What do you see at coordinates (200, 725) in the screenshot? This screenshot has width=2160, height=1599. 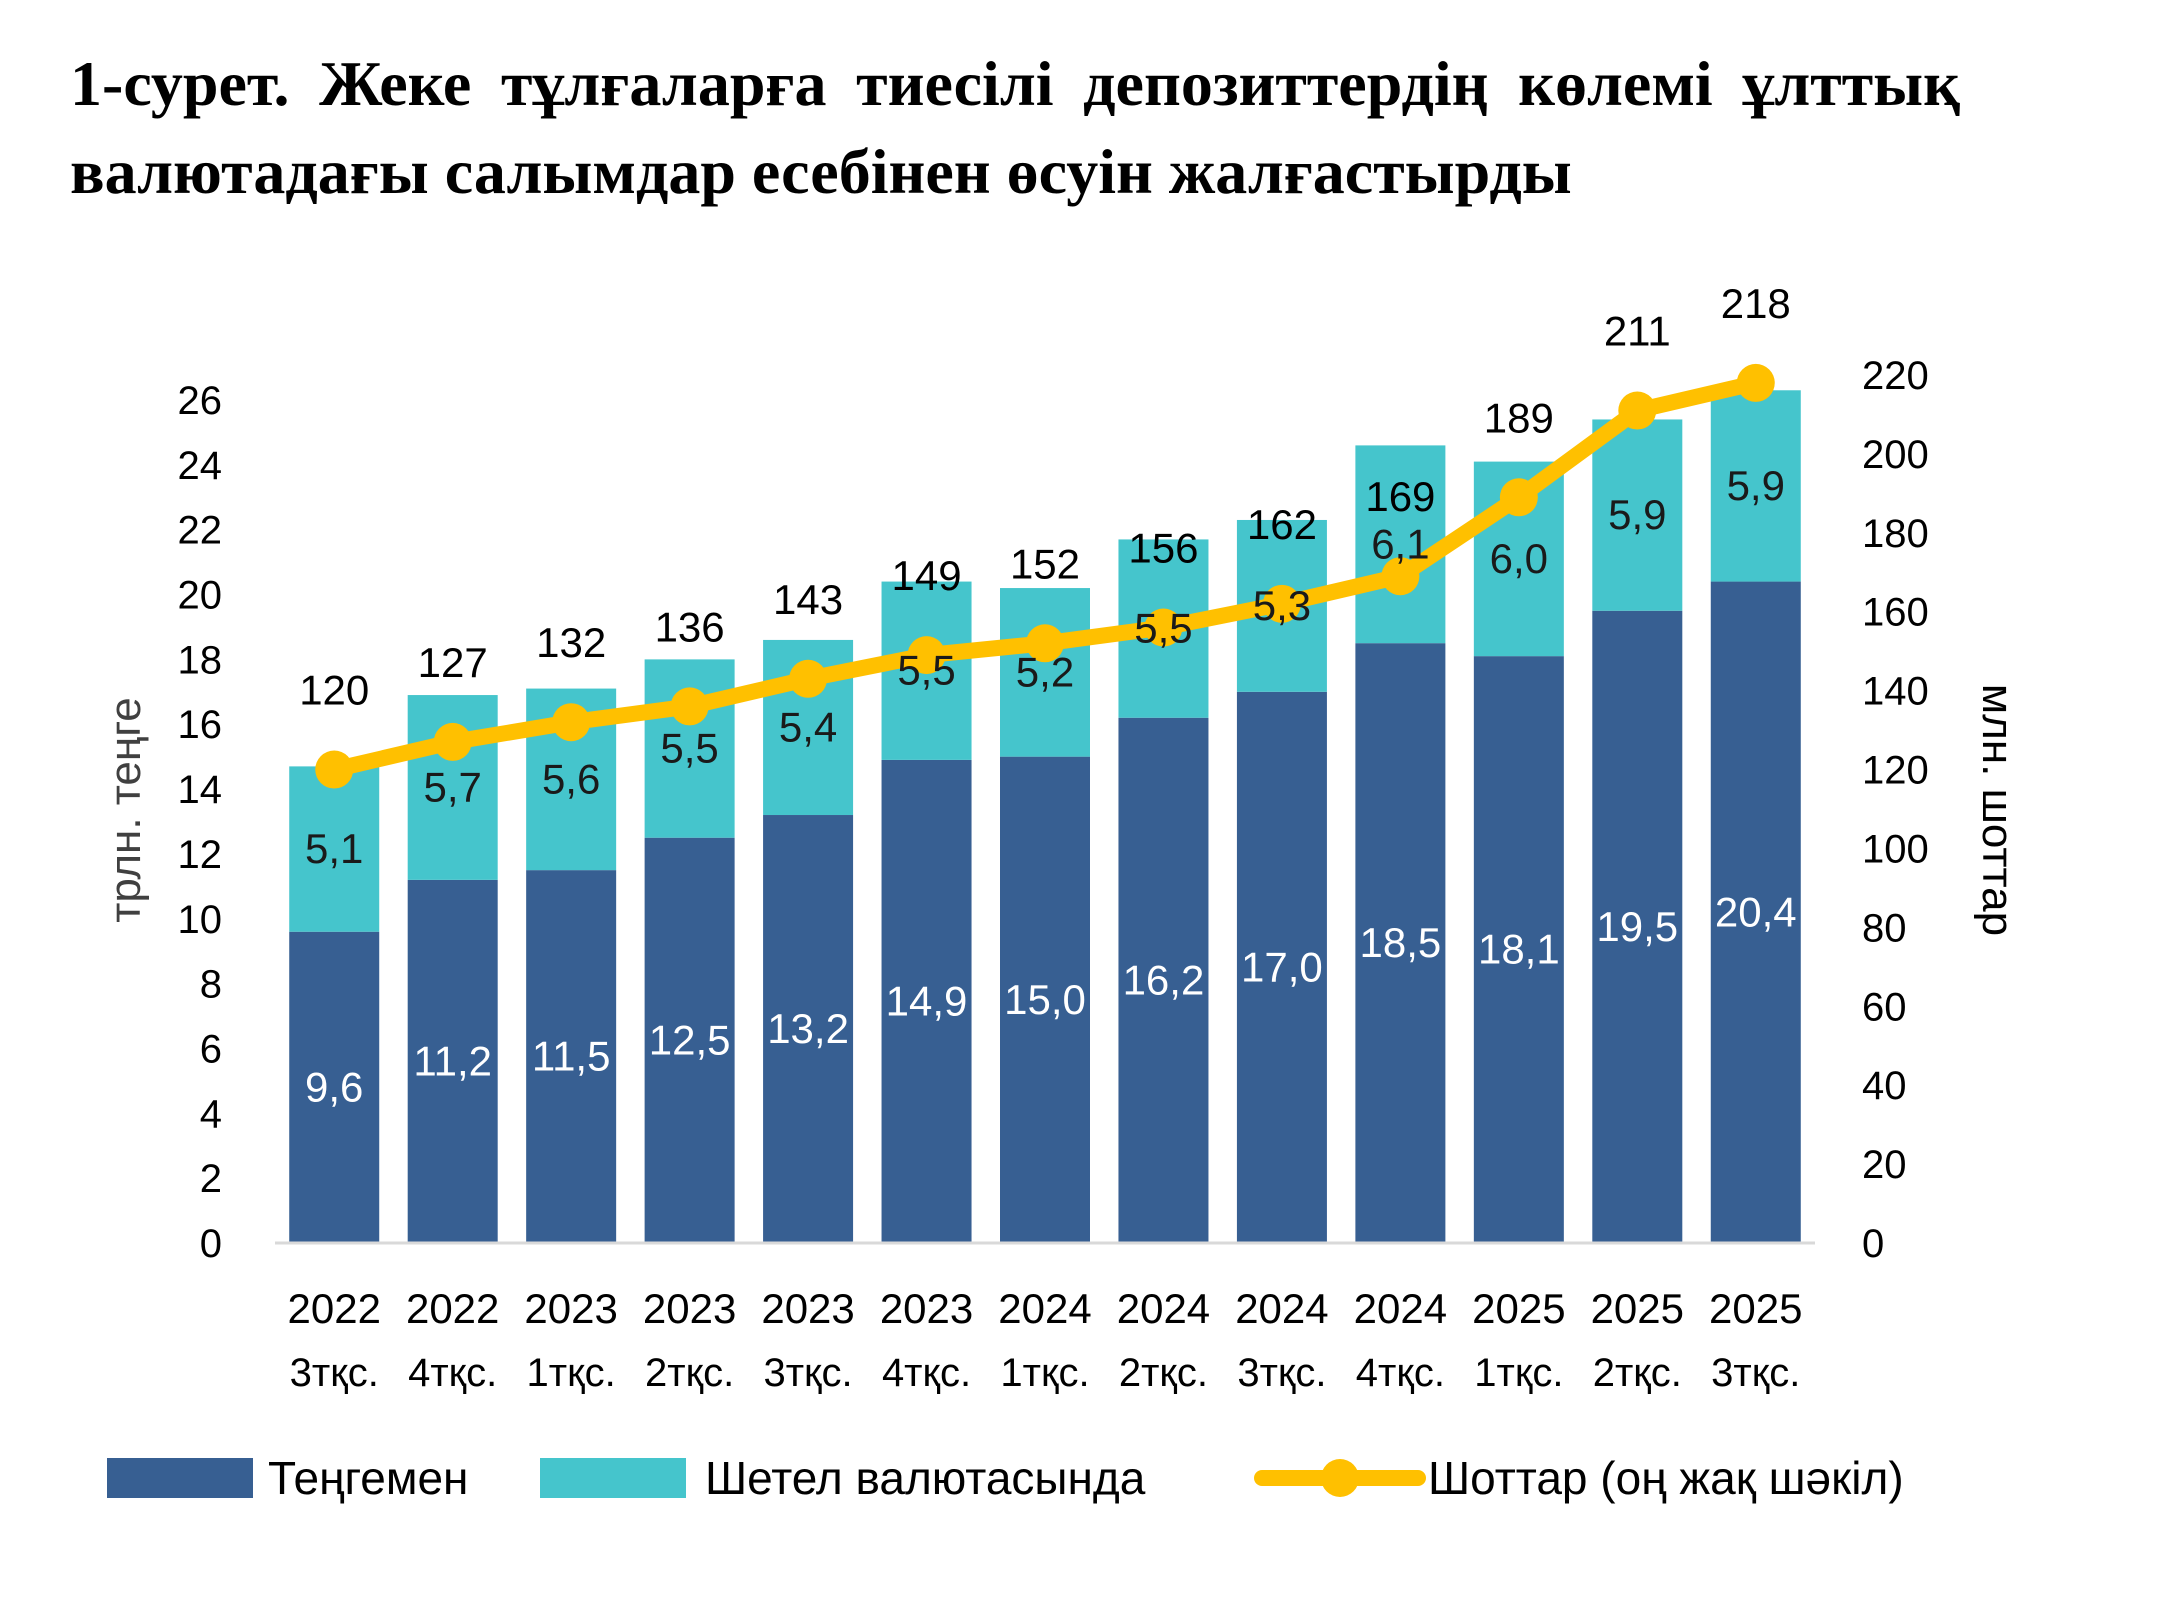 I see `y-tick-label: 16` at bounding box center [200, 725].